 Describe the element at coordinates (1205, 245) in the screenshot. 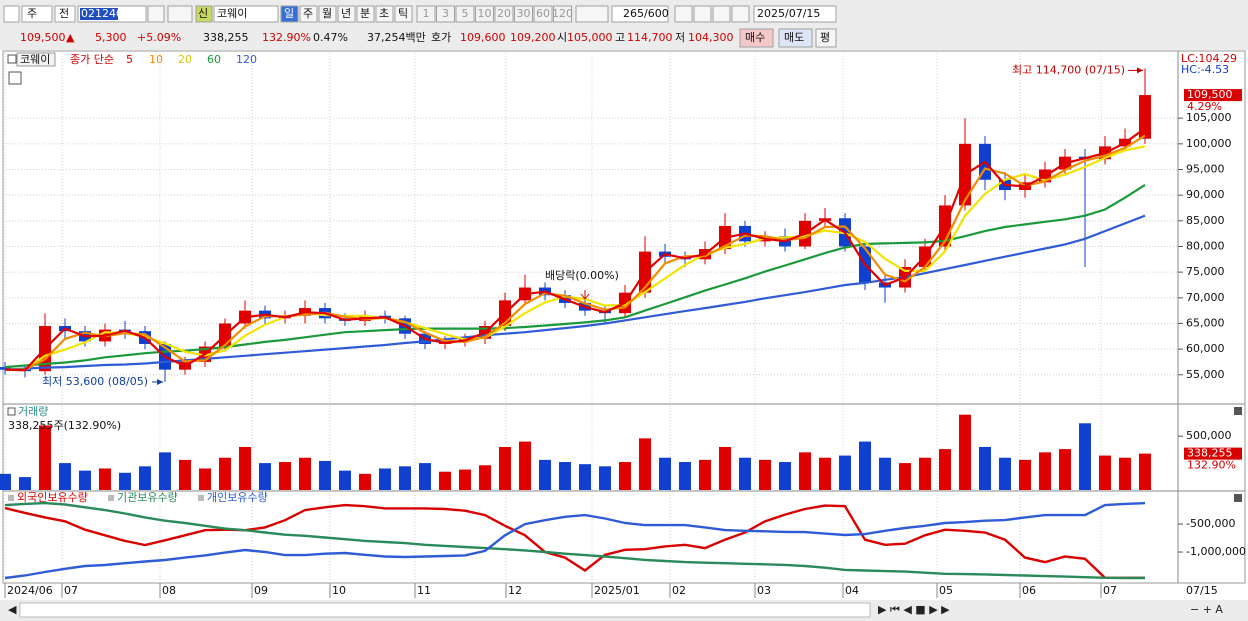

I see `y-tick-label: 80,000` at that location.